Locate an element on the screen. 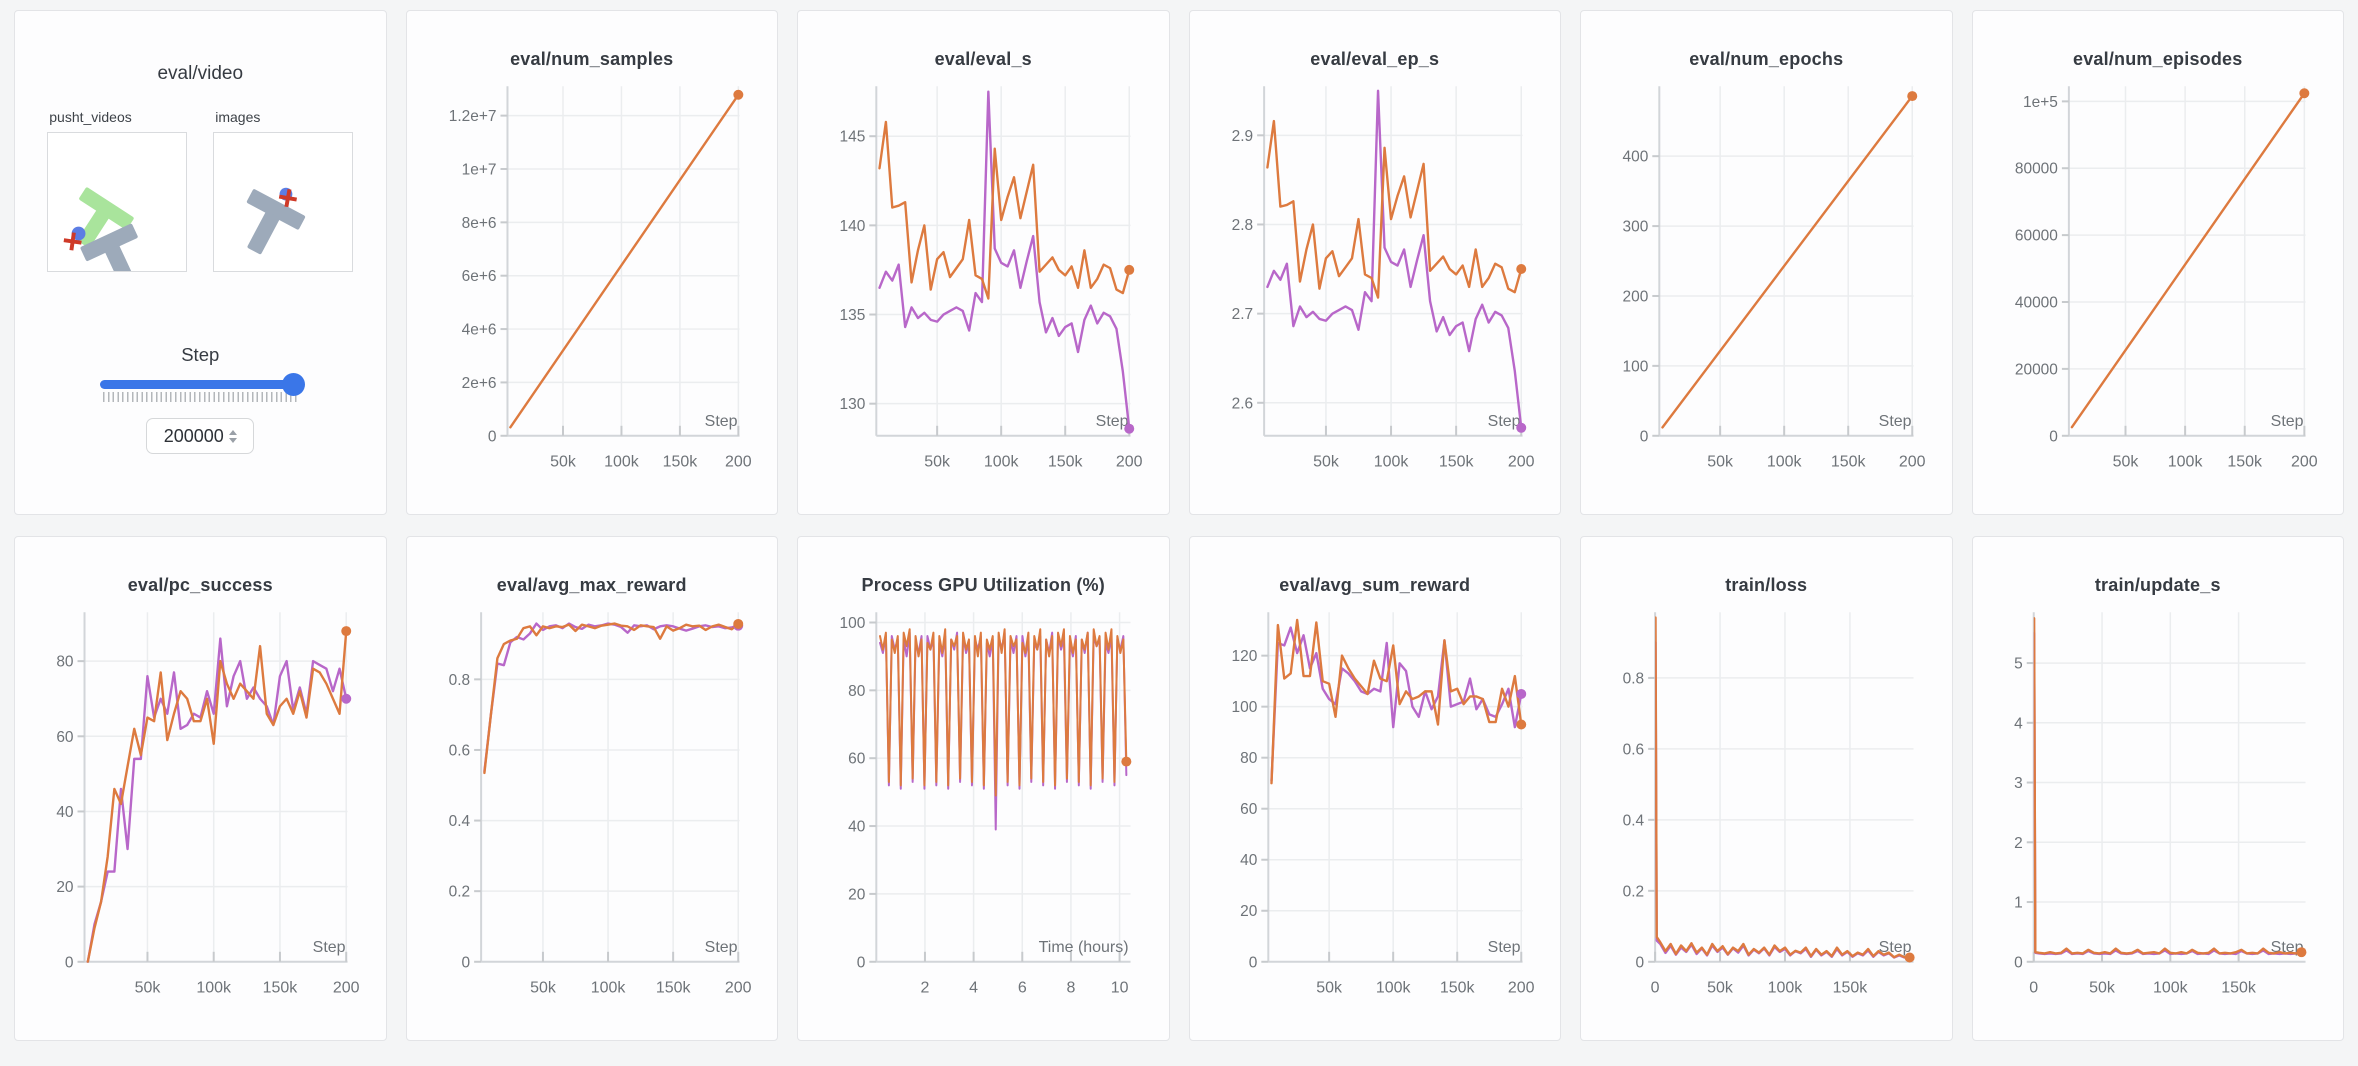  chevron-up-icon is located at coordinates (232, 432).